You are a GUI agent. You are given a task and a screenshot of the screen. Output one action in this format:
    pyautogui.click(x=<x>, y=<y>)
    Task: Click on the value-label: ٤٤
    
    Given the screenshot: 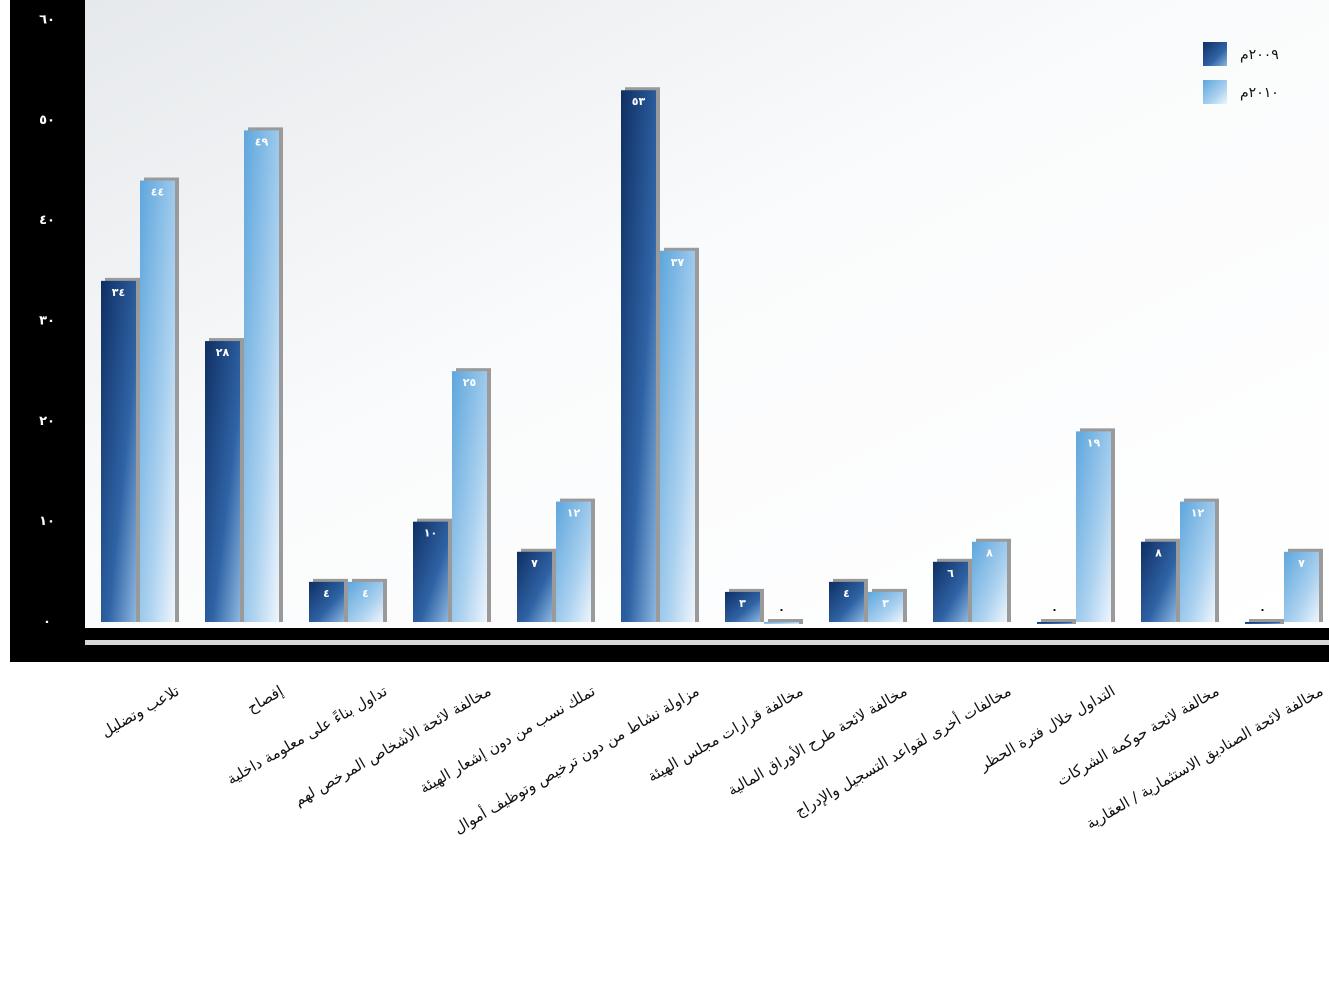 What is the action you would take?
    pyautogui.click(x=157, y=192)
    